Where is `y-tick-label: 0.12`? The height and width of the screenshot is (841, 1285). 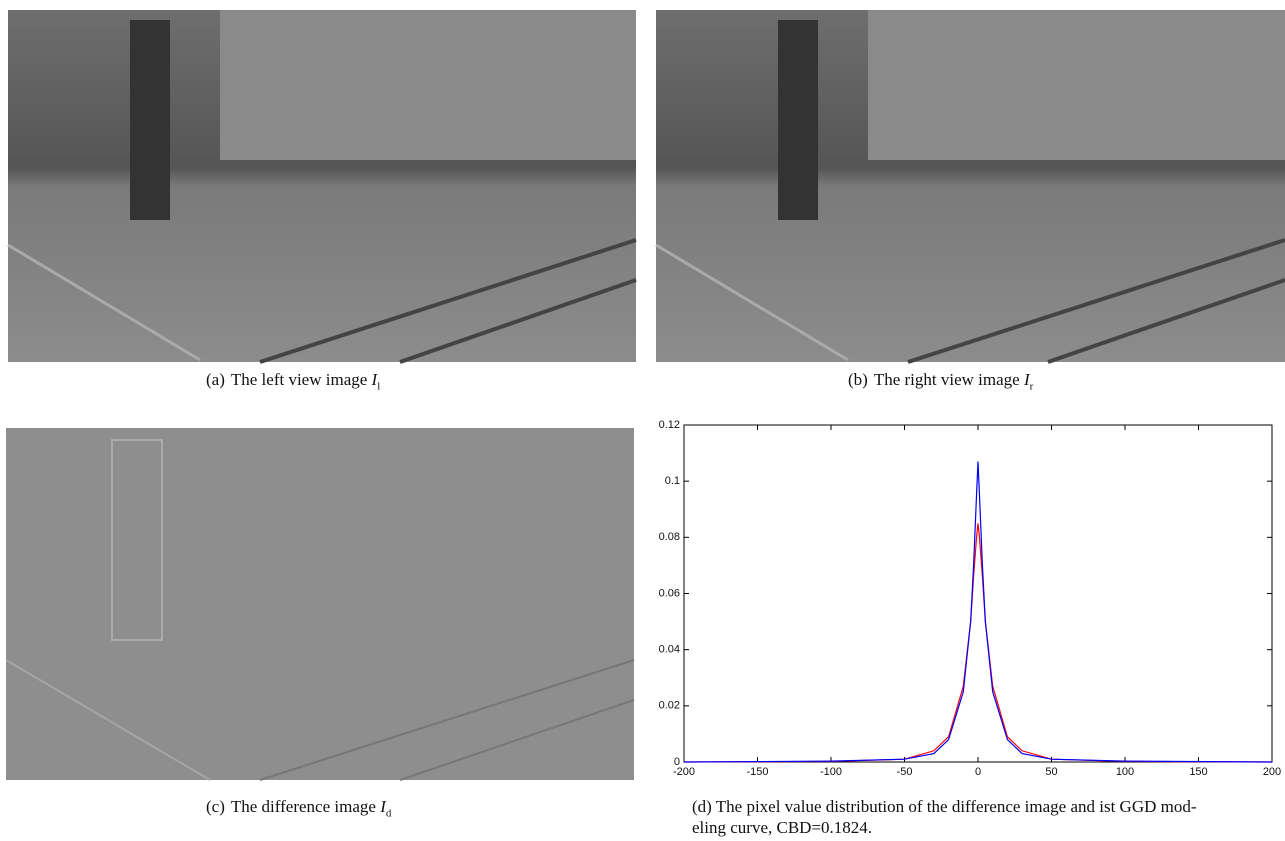 y-tick-label: 0.12 is located at coordinates (669, 425).